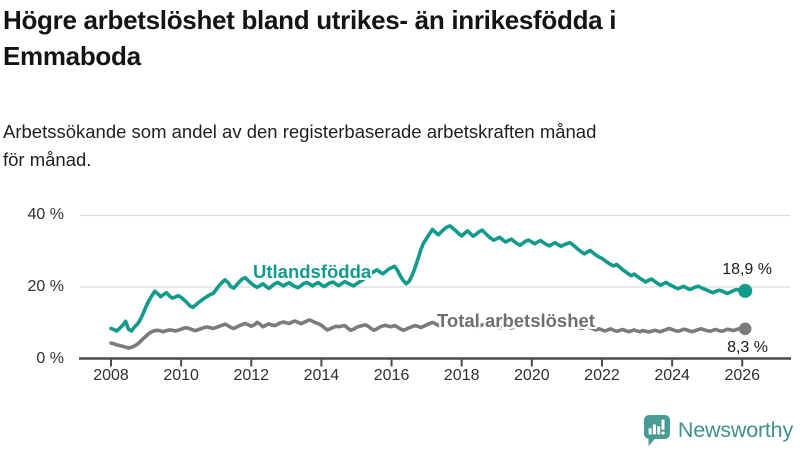 This screenshot has width=800, height=450. Describe the element at coordinates (745, 290) in the screenshot. I see `series-end-dot-utlandsfodda` at that location.